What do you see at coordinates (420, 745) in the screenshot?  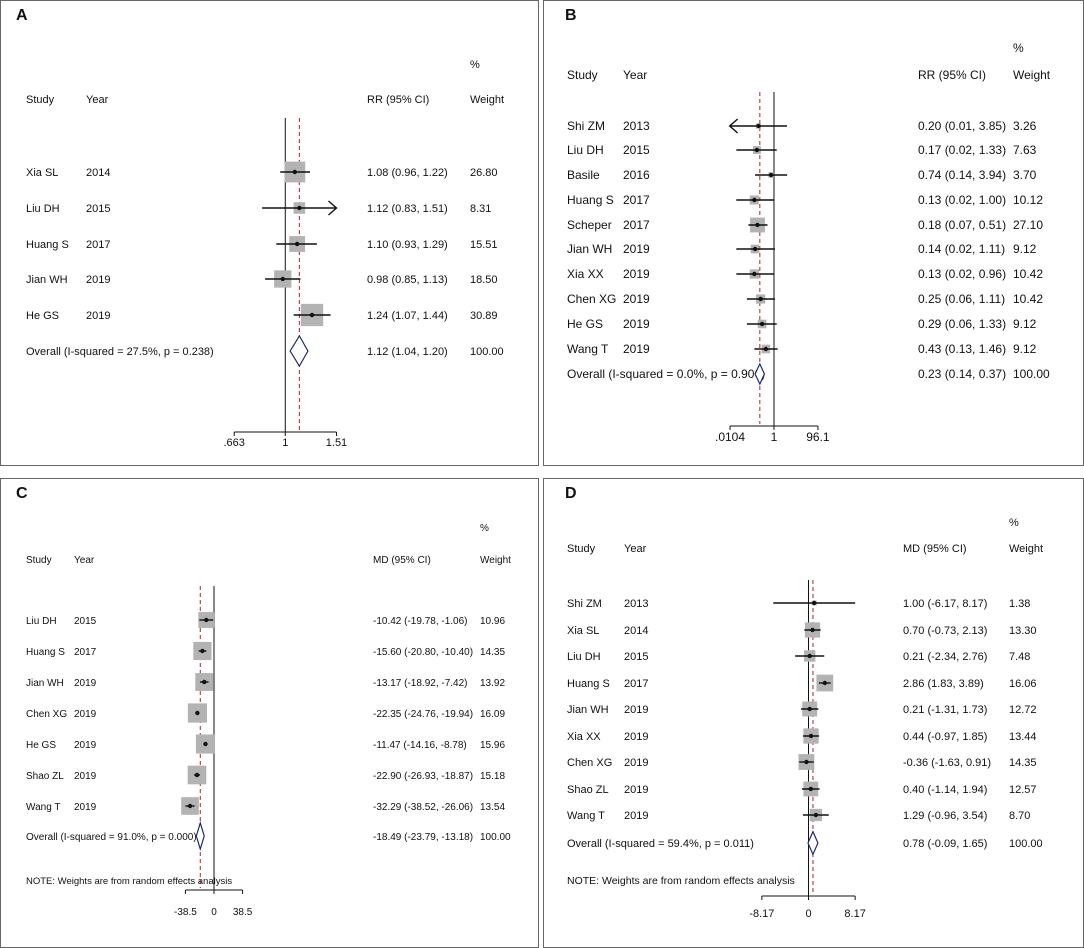 I see `study-estimate-ci: -11.47 (-14.16, -8.78)` at bounding box center [420, 745].